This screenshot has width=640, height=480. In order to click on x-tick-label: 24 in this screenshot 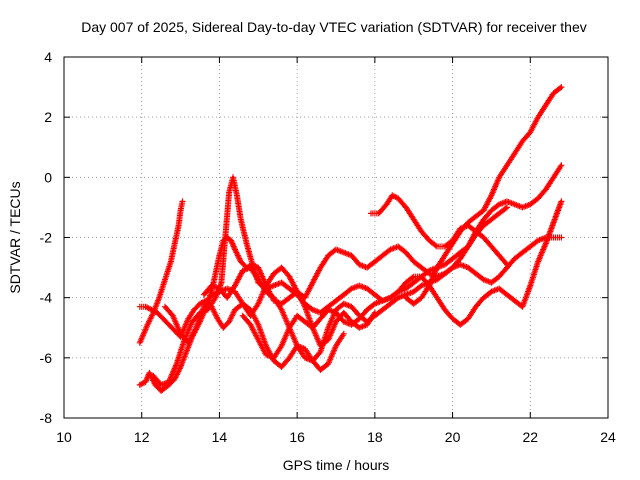, I will do `click(608, 437)`.